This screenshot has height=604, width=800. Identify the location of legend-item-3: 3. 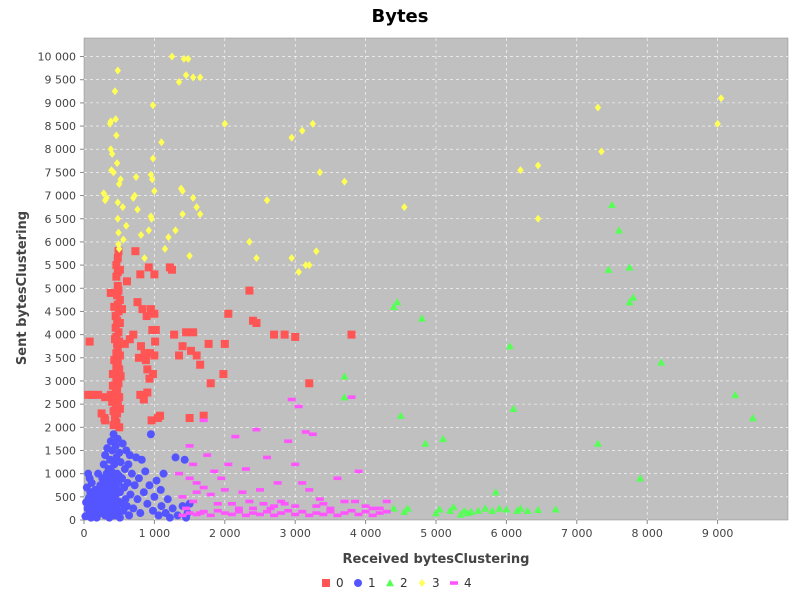
(429, 583).